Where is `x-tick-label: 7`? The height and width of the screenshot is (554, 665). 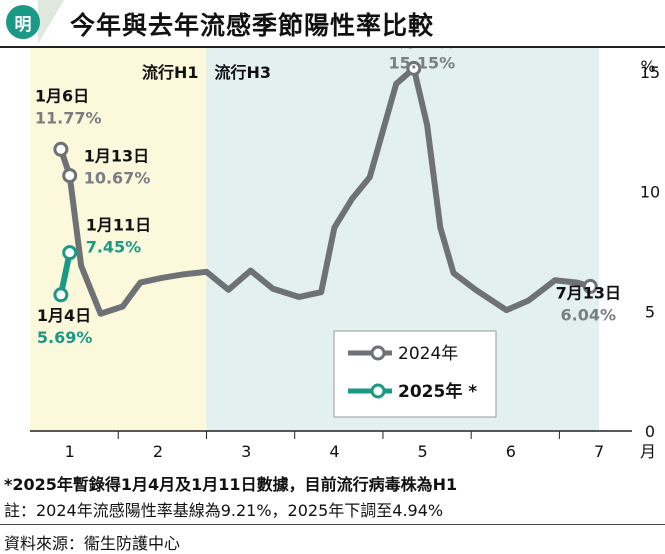
x-tick-label: 7 is located at coordinates (599, 451).